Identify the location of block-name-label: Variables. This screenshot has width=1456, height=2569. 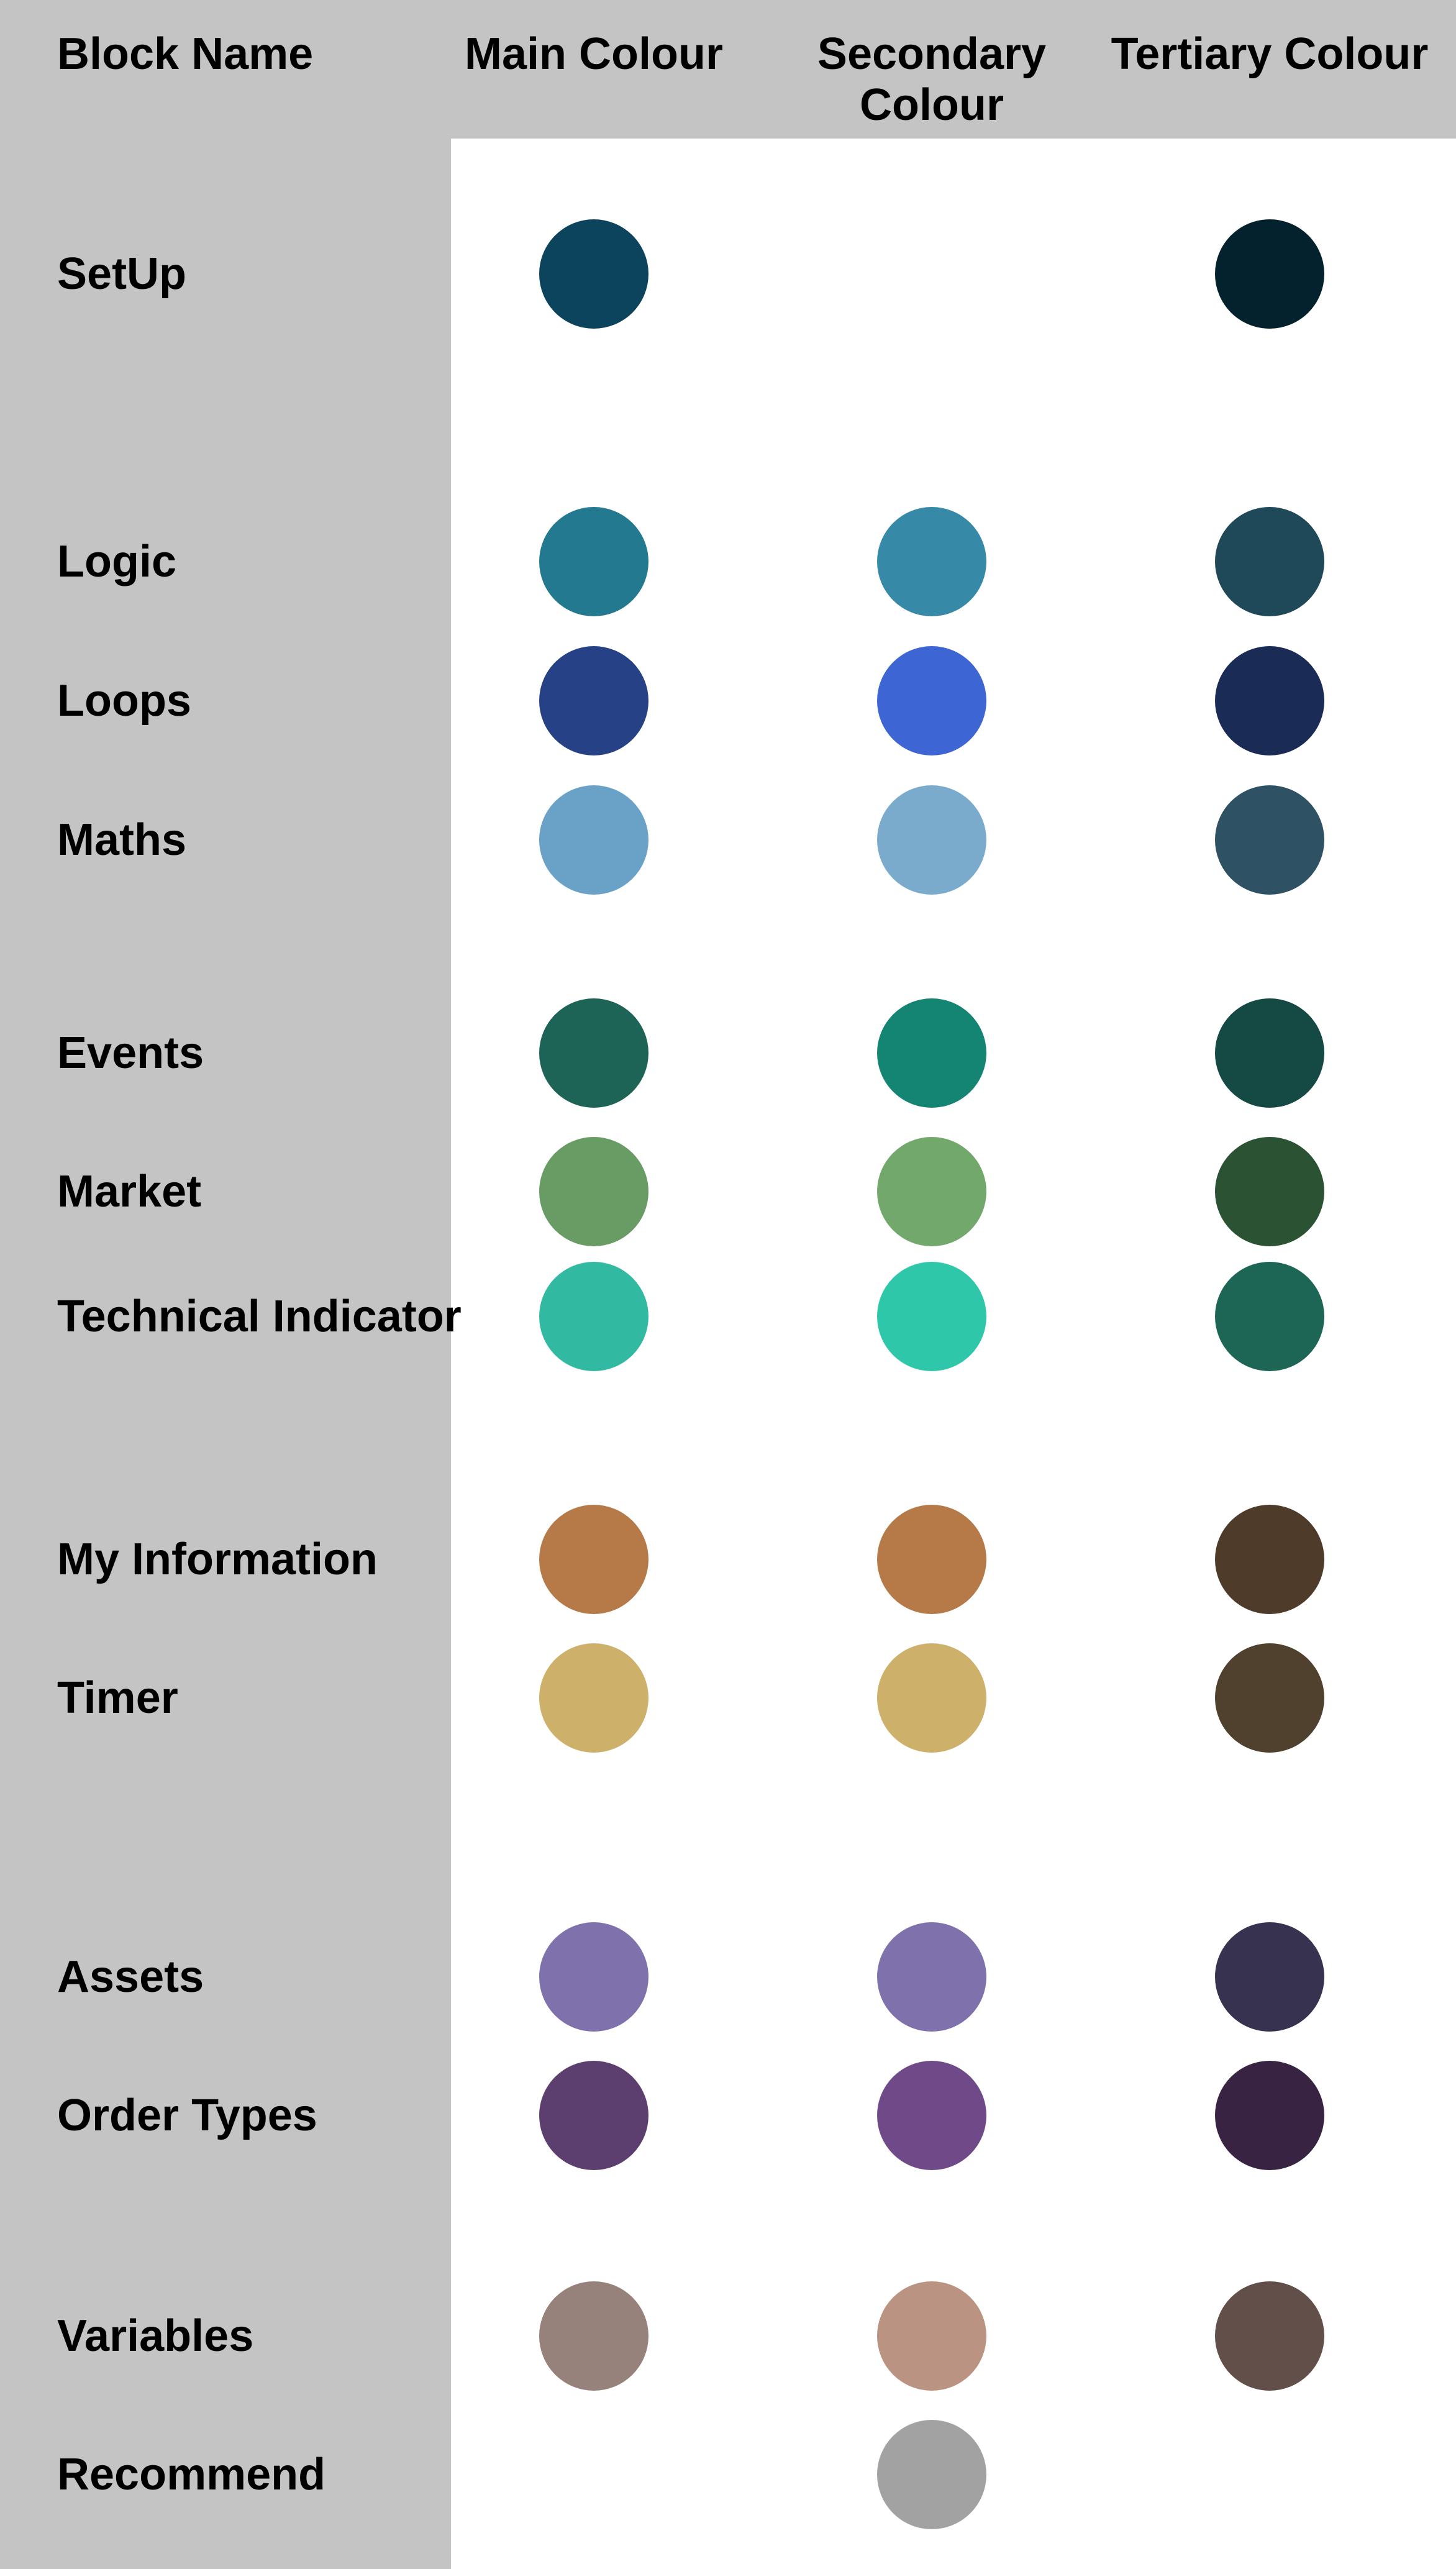
(155, 2336).